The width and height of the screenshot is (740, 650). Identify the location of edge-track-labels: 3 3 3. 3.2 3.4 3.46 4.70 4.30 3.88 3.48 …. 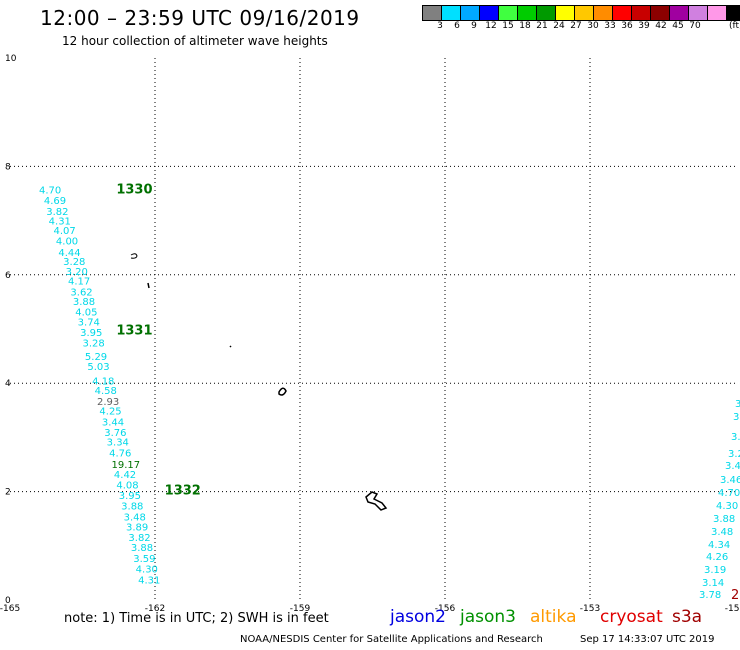
(719, 501).